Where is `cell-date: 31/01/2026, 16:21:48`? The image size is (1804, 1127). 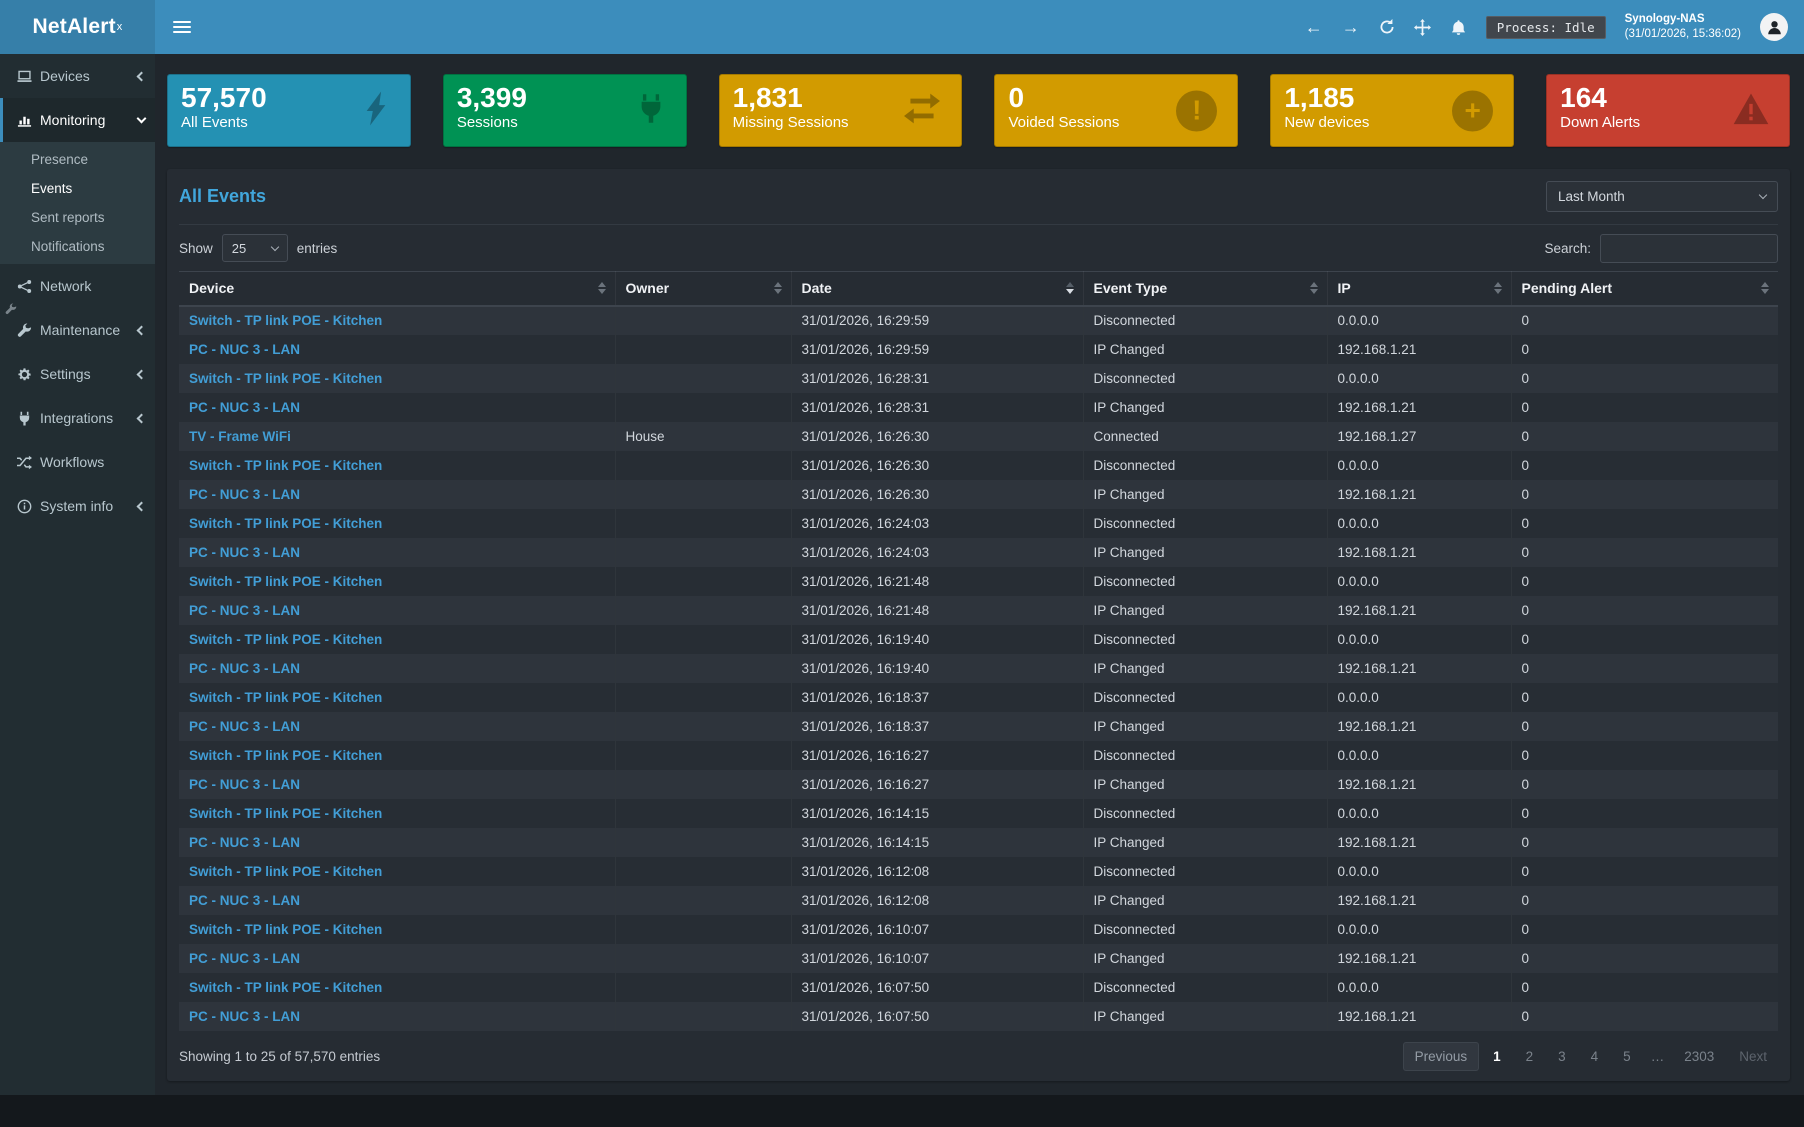
cell-date: 31/01/2026, 16:21:48 is located at coordinates (937, 610).